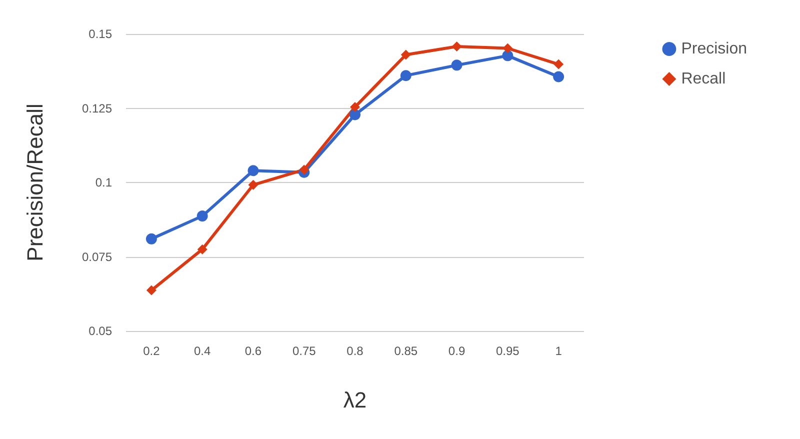  What do you see at coordinates (202, 351) in the screenshot?
I see `x-tick-label: 0.4` at bounding box center [202, 351].